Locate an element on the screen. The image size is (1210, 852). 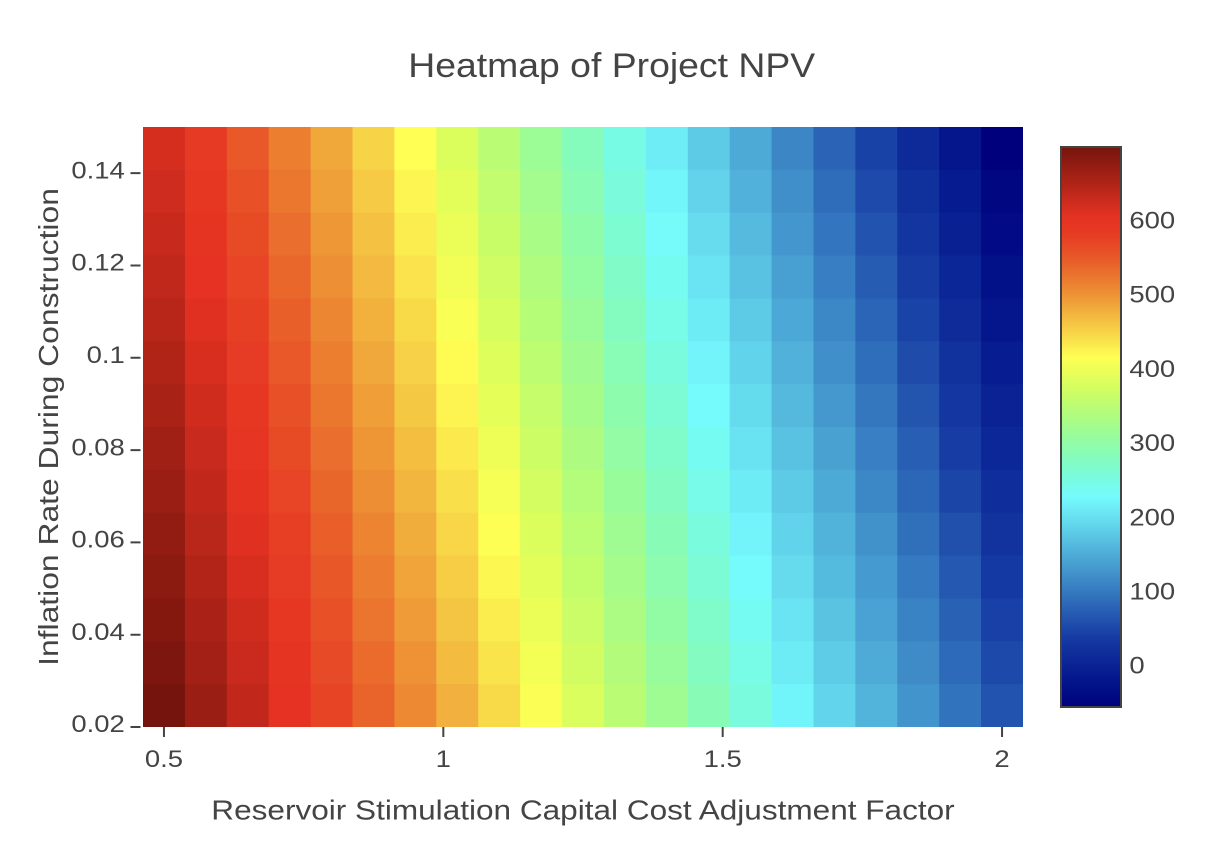
svg-text: 400 is located at coordinates (1152, 369).